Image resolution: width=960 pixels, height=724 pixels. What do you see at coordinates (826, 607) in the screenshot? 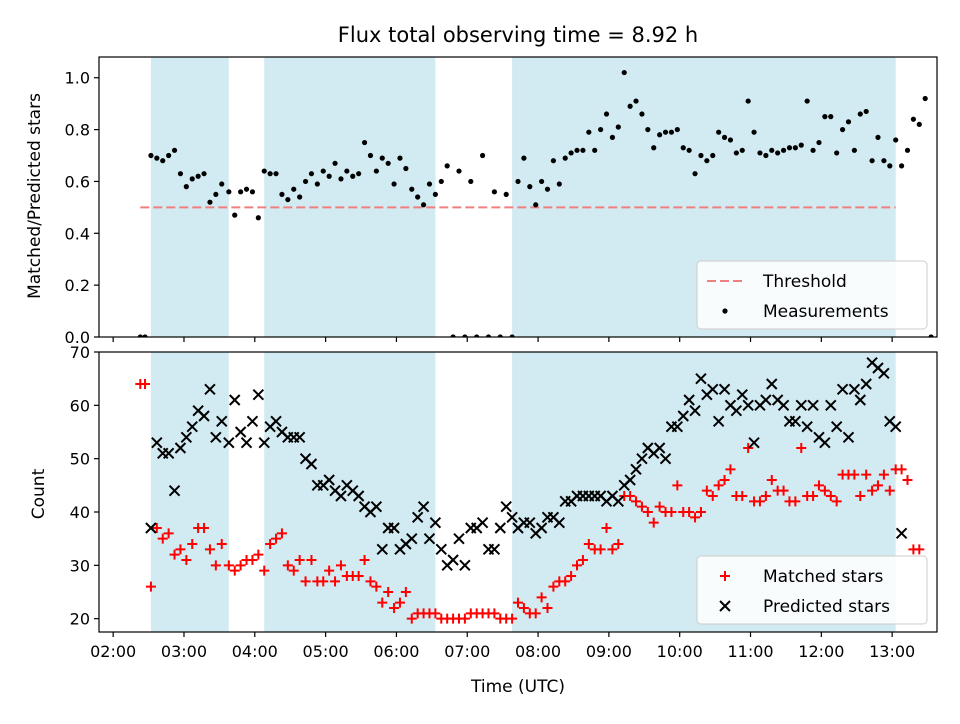
I see `legend-entry-label: Predicted stars` at bounding box center [826, 607].